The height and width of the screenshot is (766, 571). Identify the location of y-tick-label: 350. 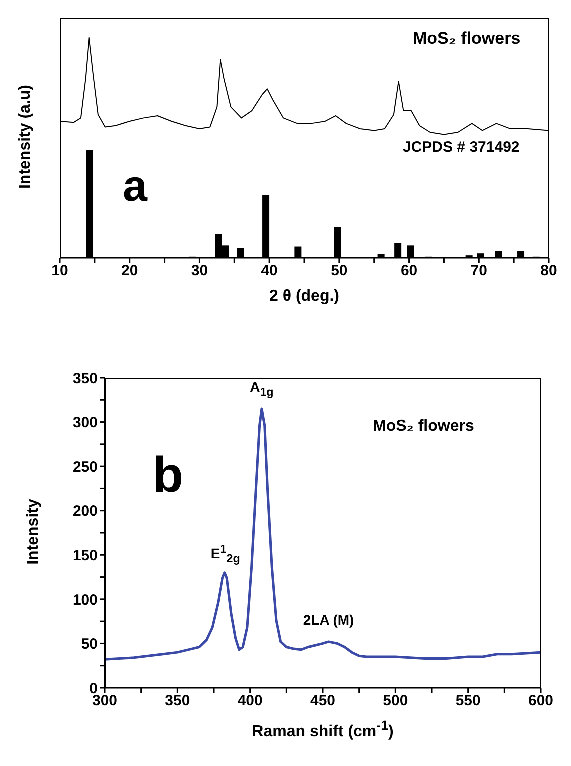
(85, 379).